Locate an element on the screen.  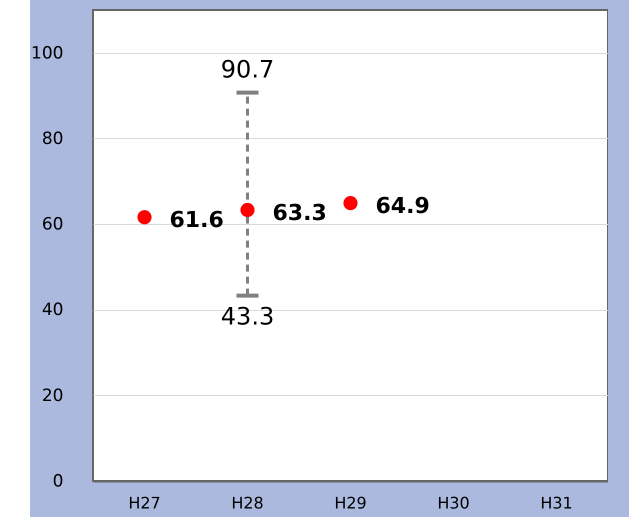
y-tick-label: 80 is located at coordinates (53, 138).